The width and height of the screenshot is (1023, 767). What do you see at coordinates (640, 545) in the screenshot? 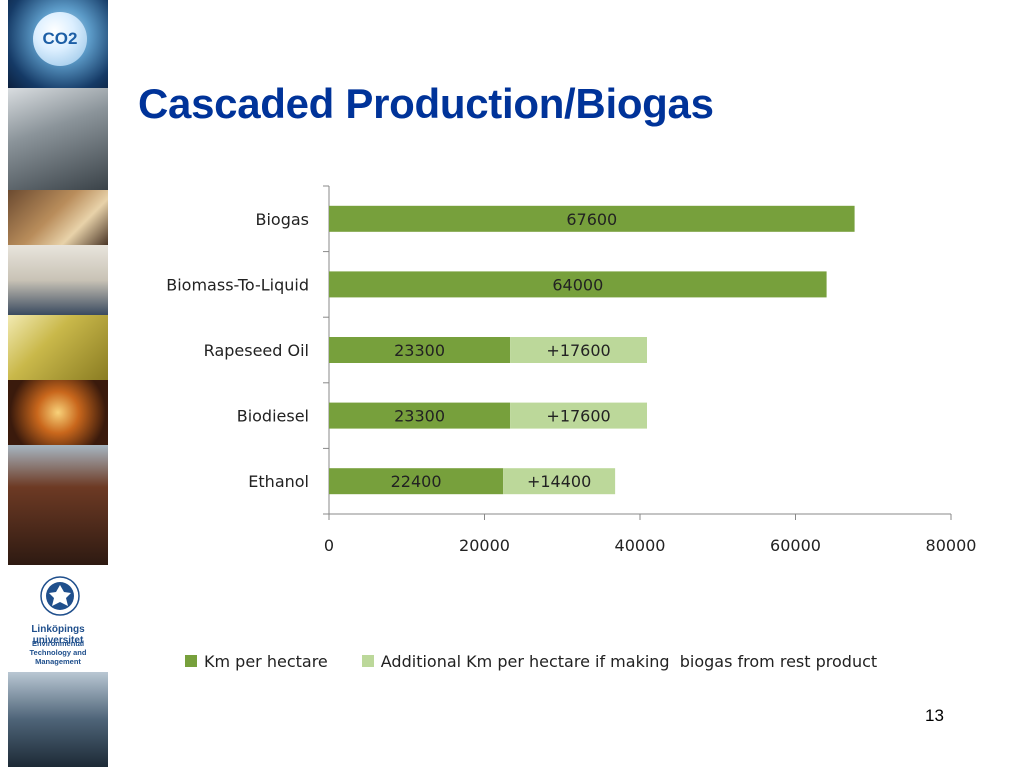
I see `x-tick-label: 40000` at bounding box center [640, 545].